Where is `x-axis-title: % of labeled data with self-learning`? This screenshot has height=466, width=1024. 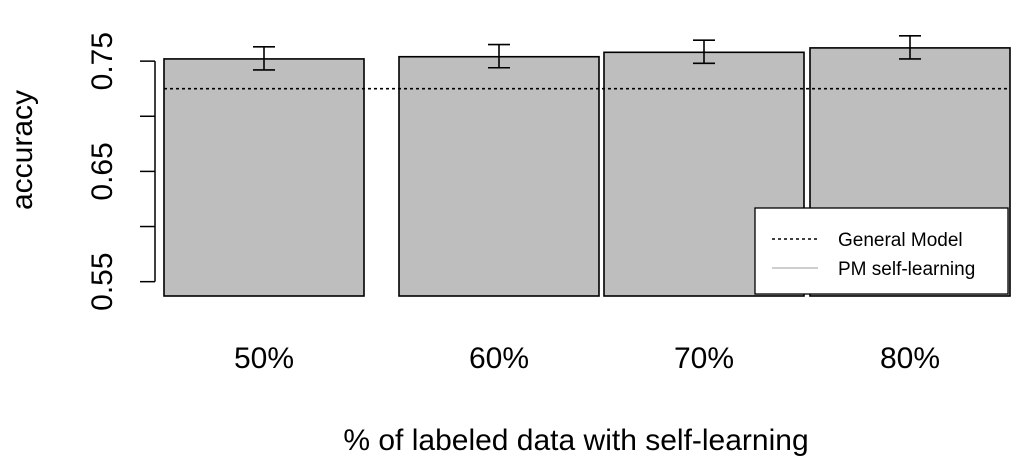
x-axis-title: % of labeled data with self-learning is located at coordinates (575, 440).